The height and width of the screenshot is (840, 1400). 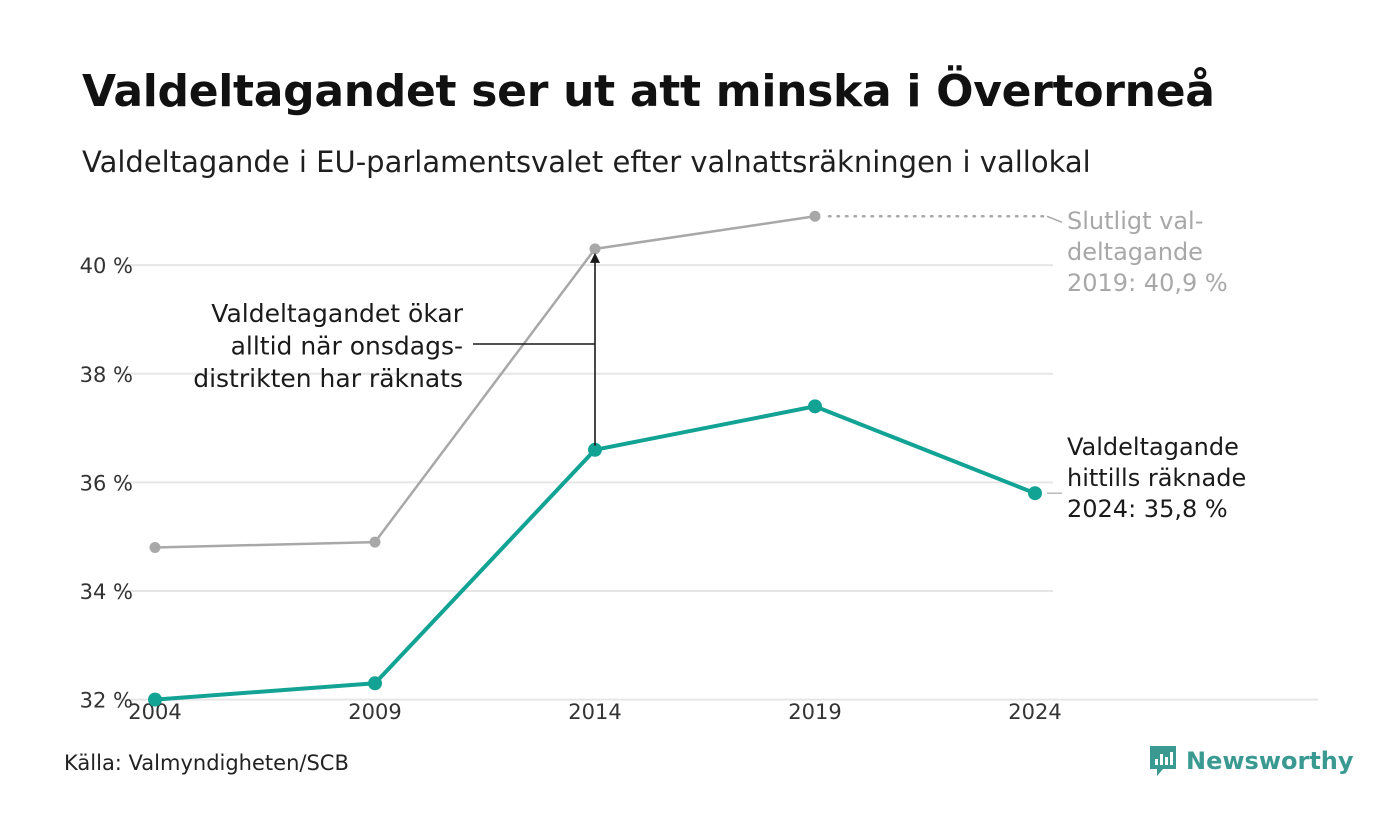 I want to click on x-tick-label: 2024, so click(x=1034, y=712).